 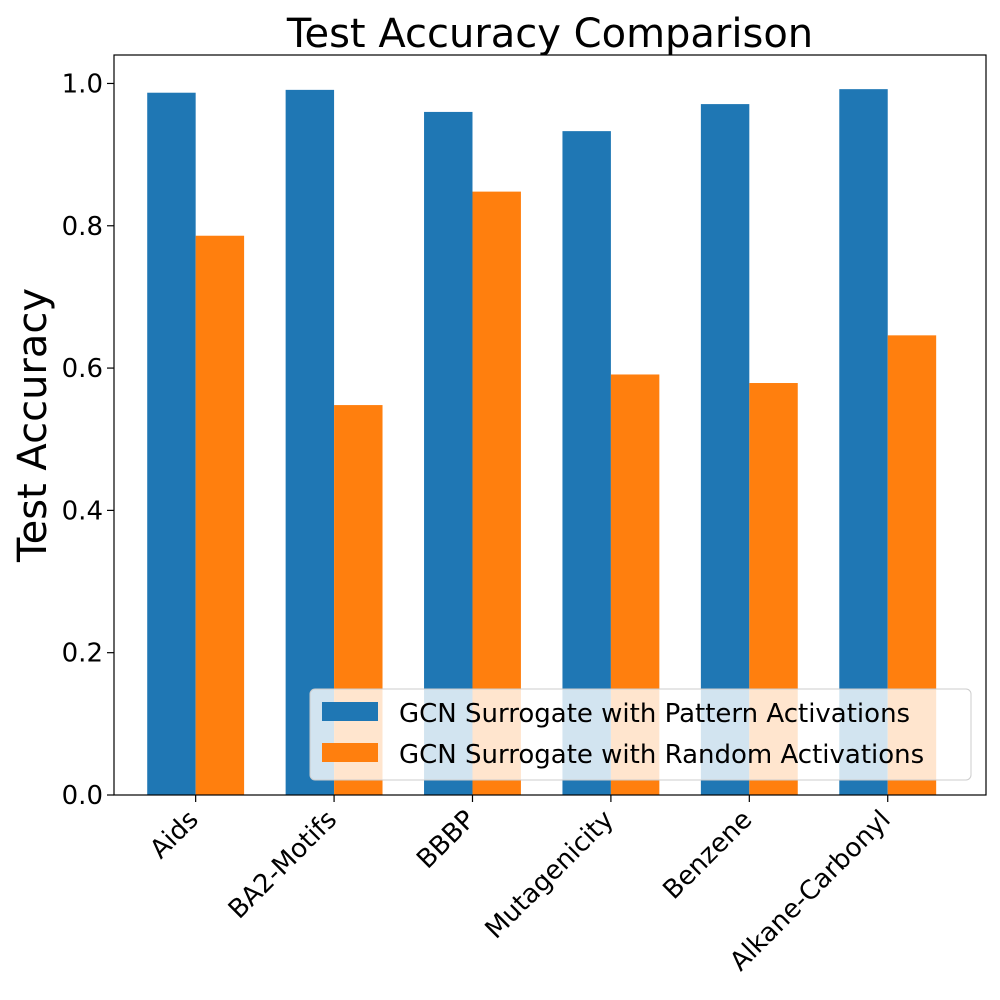 What do you see at coordinates (220, 515) in the screenshot?
I see `bar-random-aids` at bounding box center [220, 515].